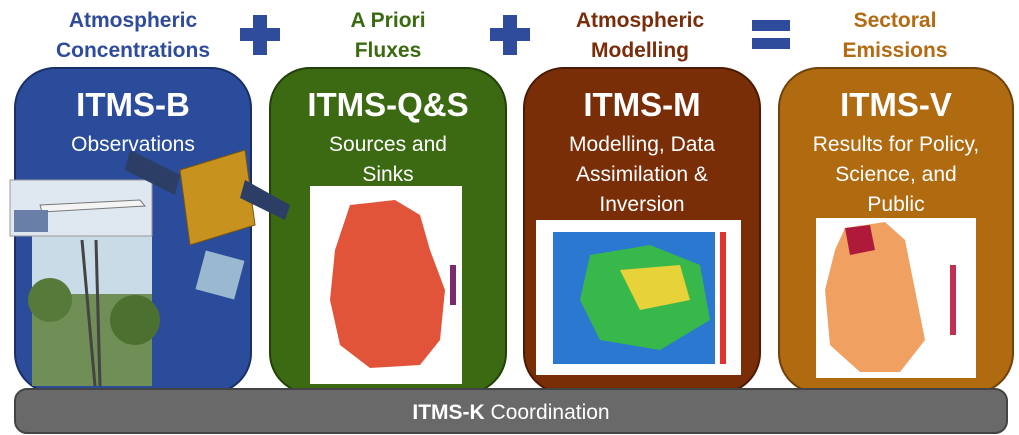 This screenshot has height=435, width=1019. What do you see at coordinates (895, 174) in the screenshot?
I see `box-subtitle: Science, and` at bounding box center [895, 174].